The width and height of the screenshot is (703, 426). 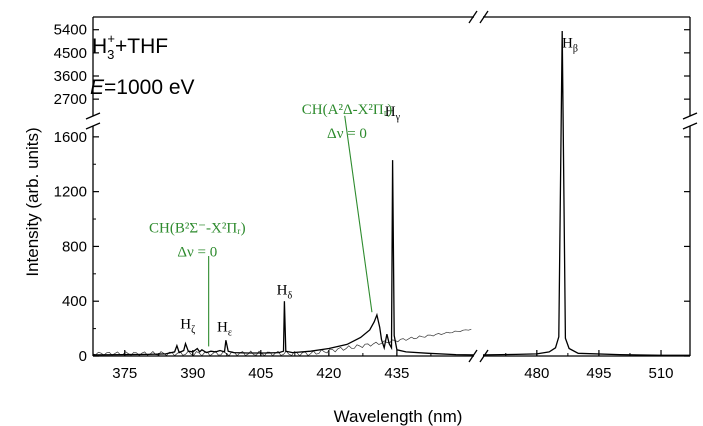 What do you see at coordinates (70, 30) in the screenshot?
I see `y-tick-label: 5400` at bounding box center [70, 30].